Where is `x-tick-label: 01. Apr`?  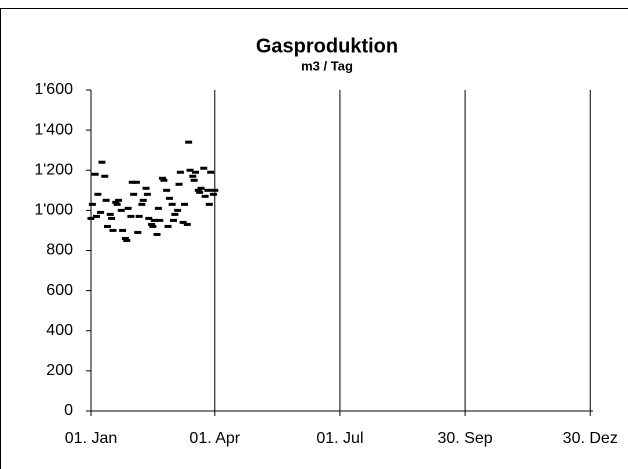
x-tick-label: 01. Apr is located at coordinates (214, 438).